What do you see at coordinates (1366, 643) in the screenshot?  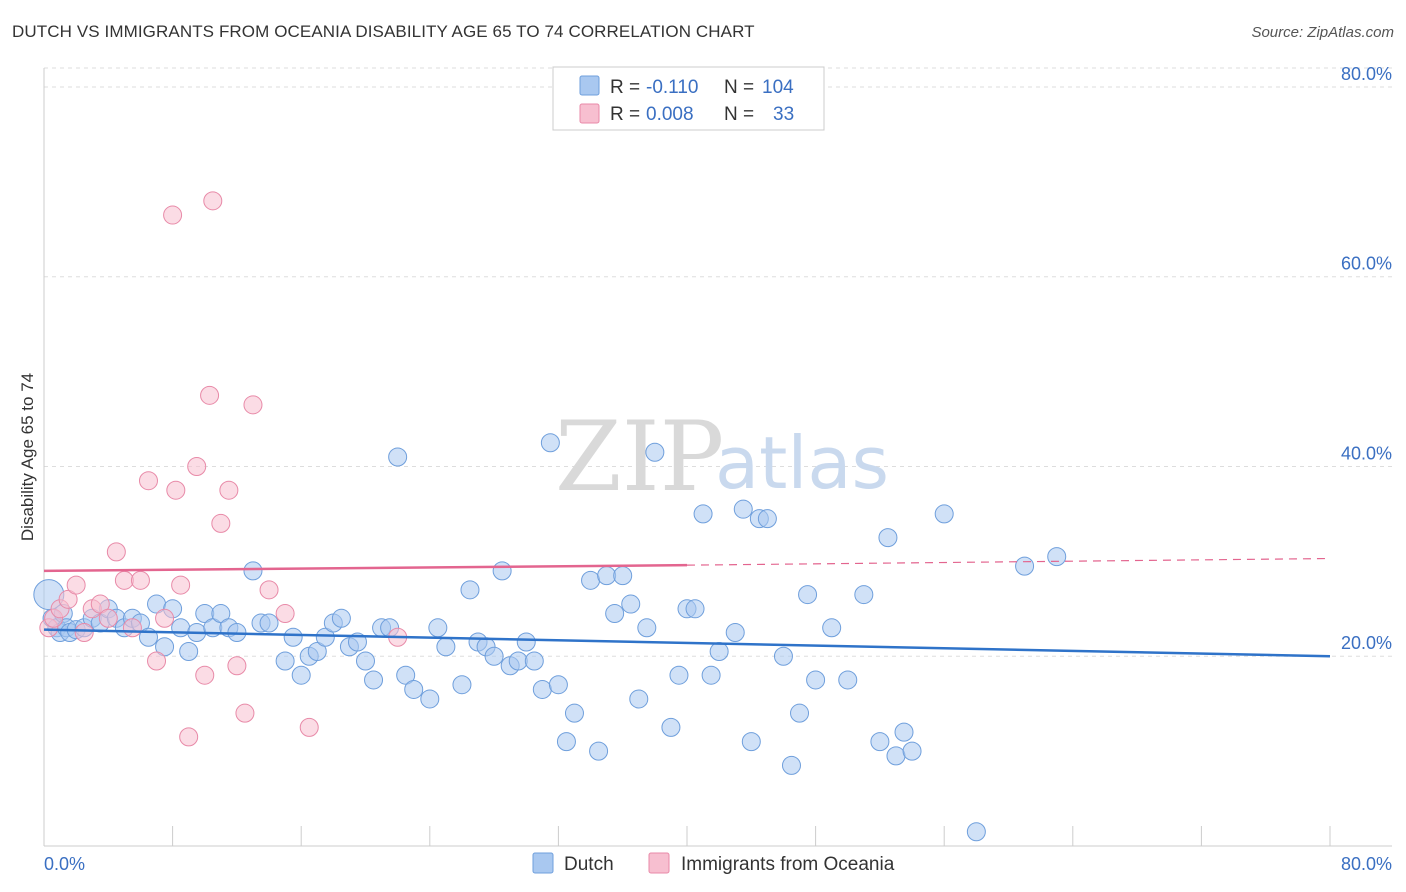 I see `y-tick-label-20: 20.0%` at bounding box center [1366, 643].